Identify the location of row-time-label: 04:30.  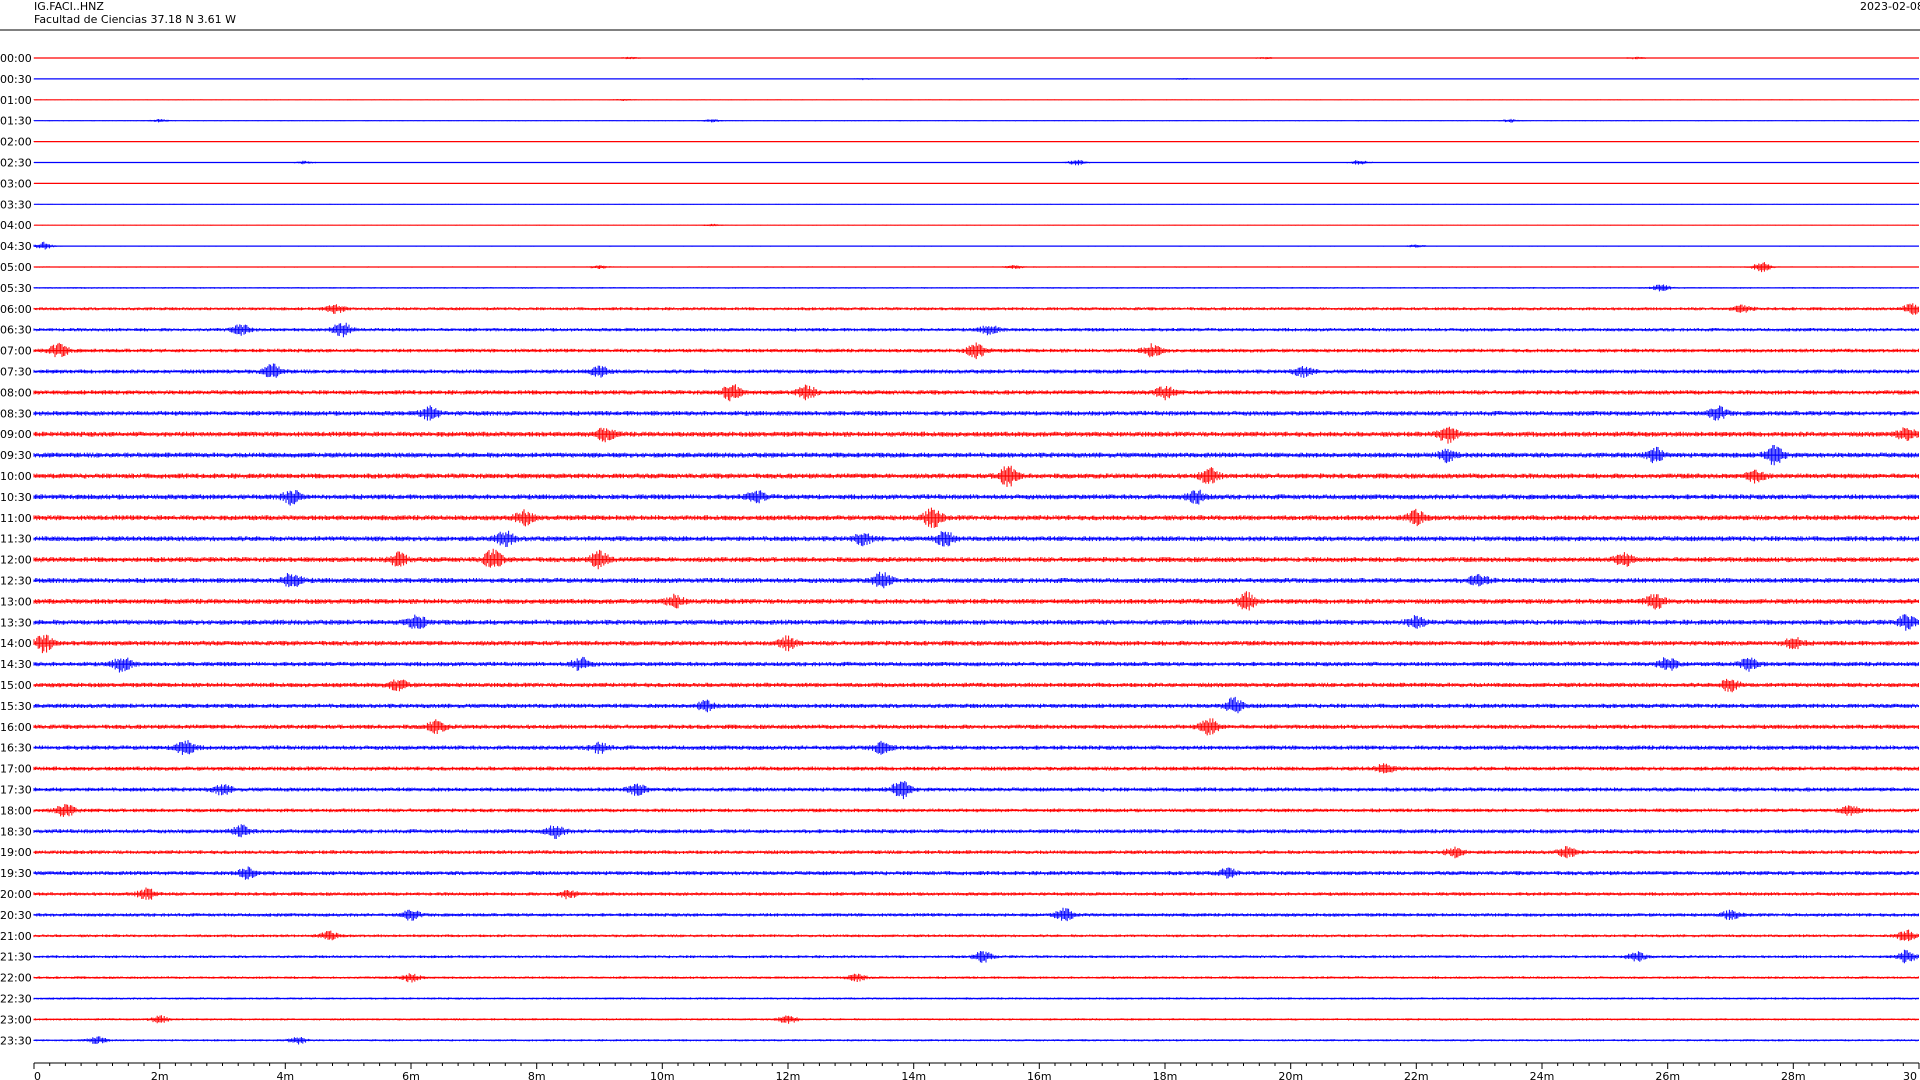
(16, 246).